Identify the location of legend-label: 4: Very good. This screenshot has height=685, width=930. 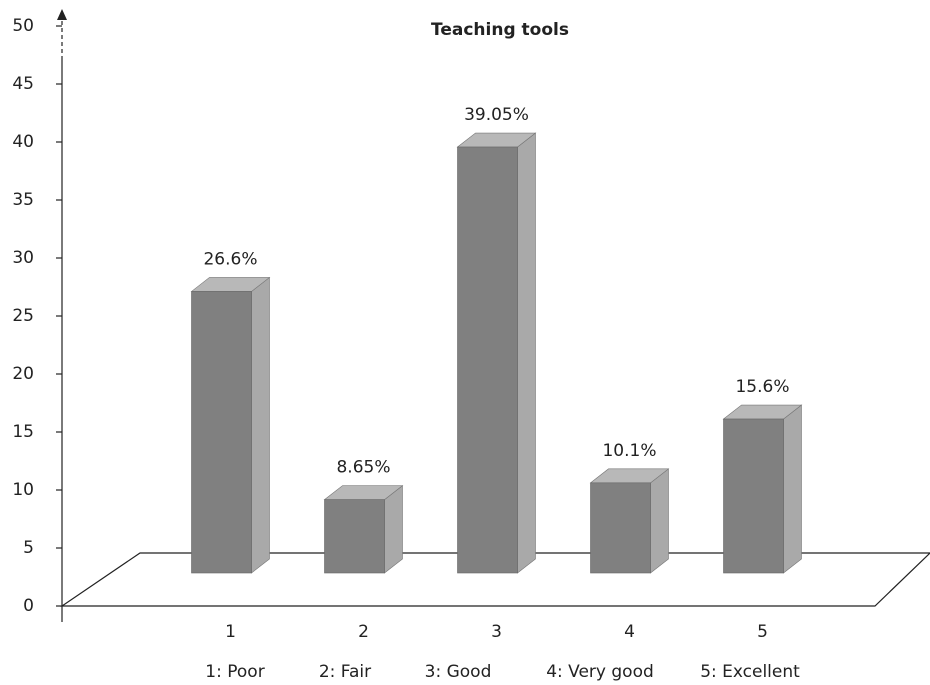
(600, 672).